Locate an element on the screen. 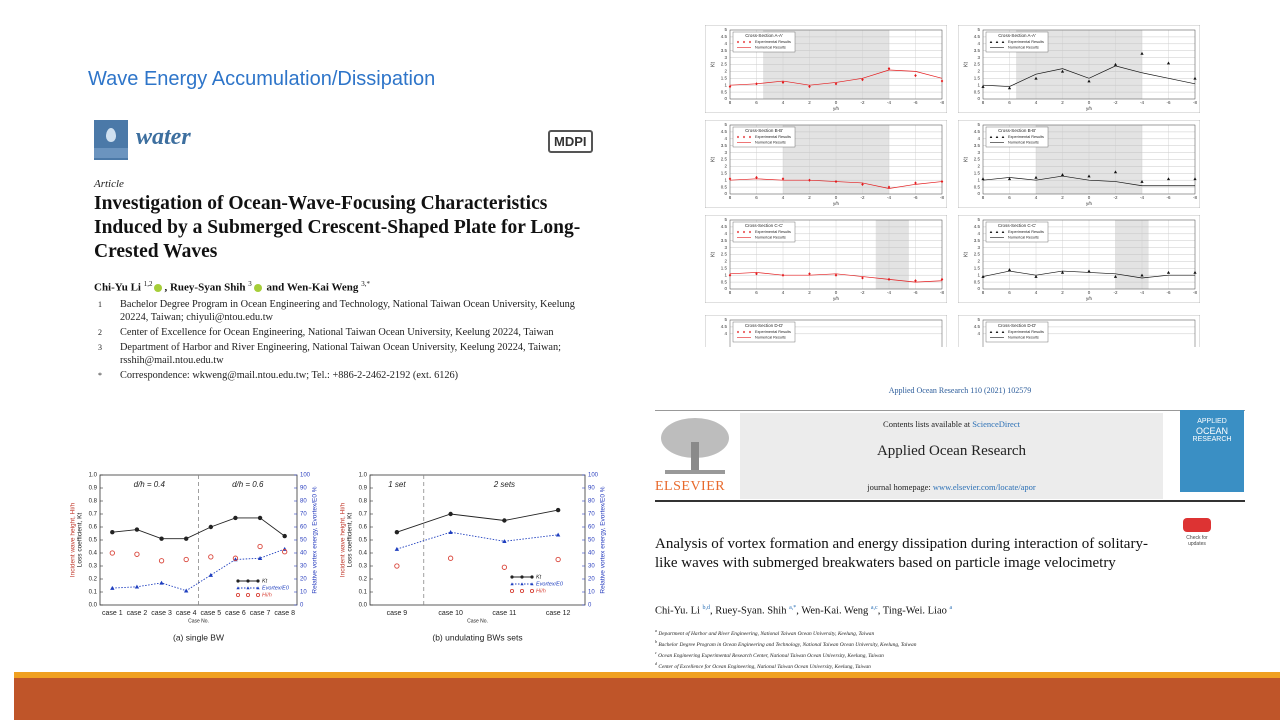 Image resolution: width=1280 pixels, height=720 pixels. y2-tick-label: 30 is located at coordinates (591, 567).